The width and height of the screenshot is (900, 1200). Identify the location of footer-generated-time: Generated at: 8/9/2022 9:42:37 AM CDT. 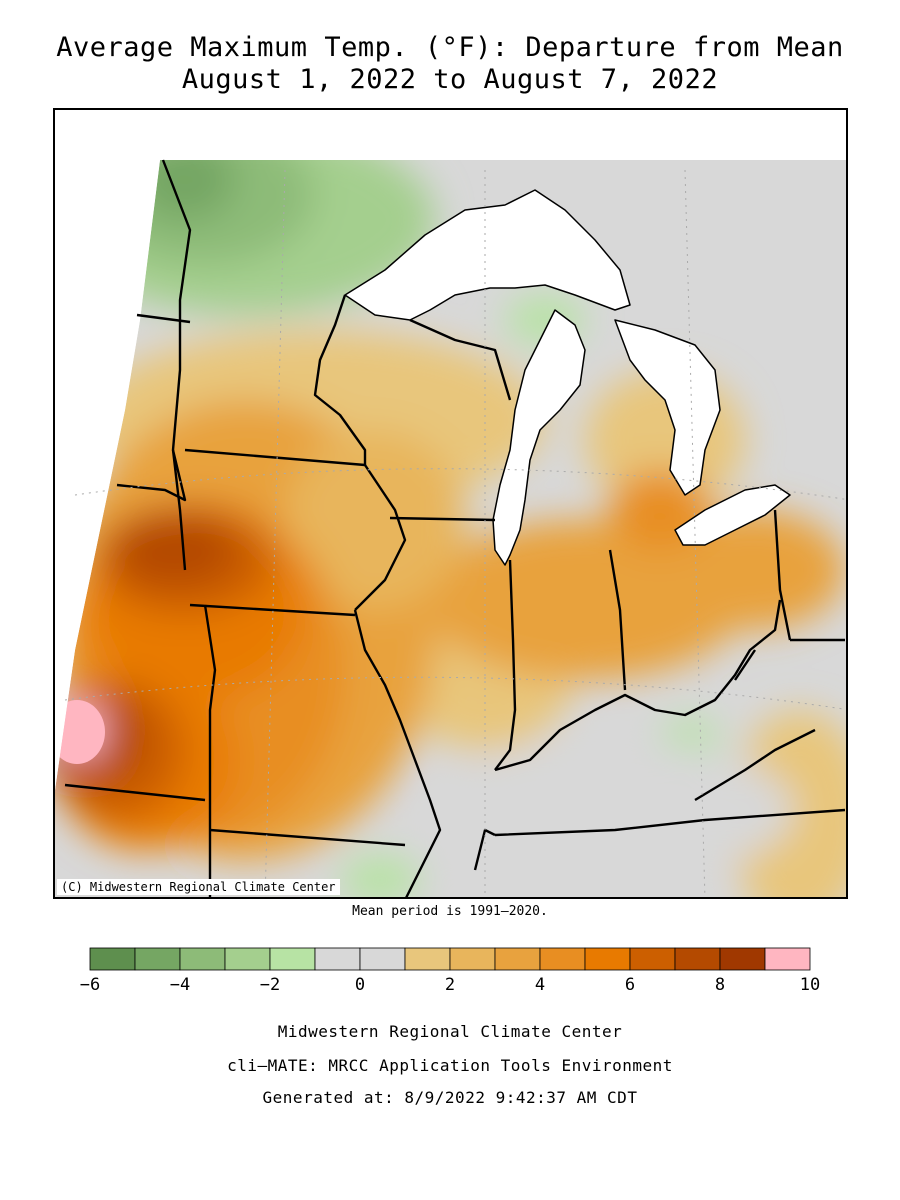
(450, 1097).